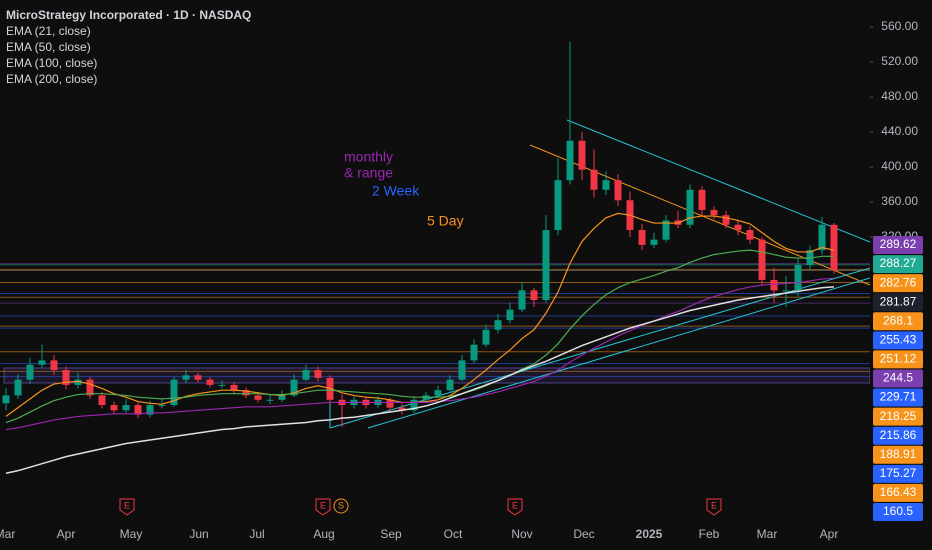  What do you see at coordinates (391, 534) in the screenshot?
I see `x-tick-label: Sep` at bounding box center [391, 534].